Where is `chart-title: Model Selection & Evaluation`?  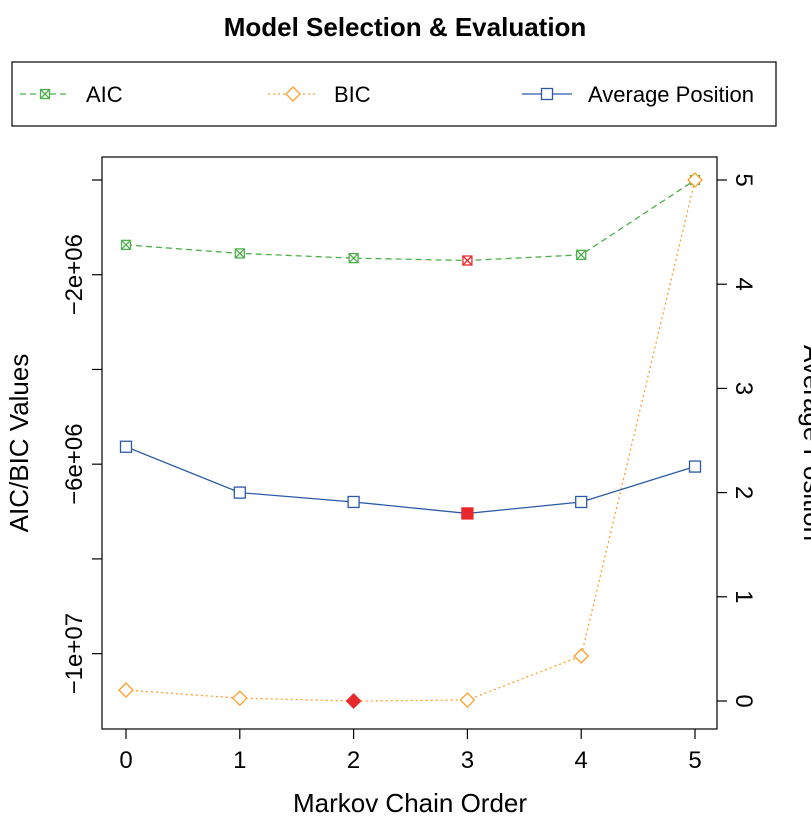
chart-title: Model Selection & Evaluation is located at coordinates (405, 27).